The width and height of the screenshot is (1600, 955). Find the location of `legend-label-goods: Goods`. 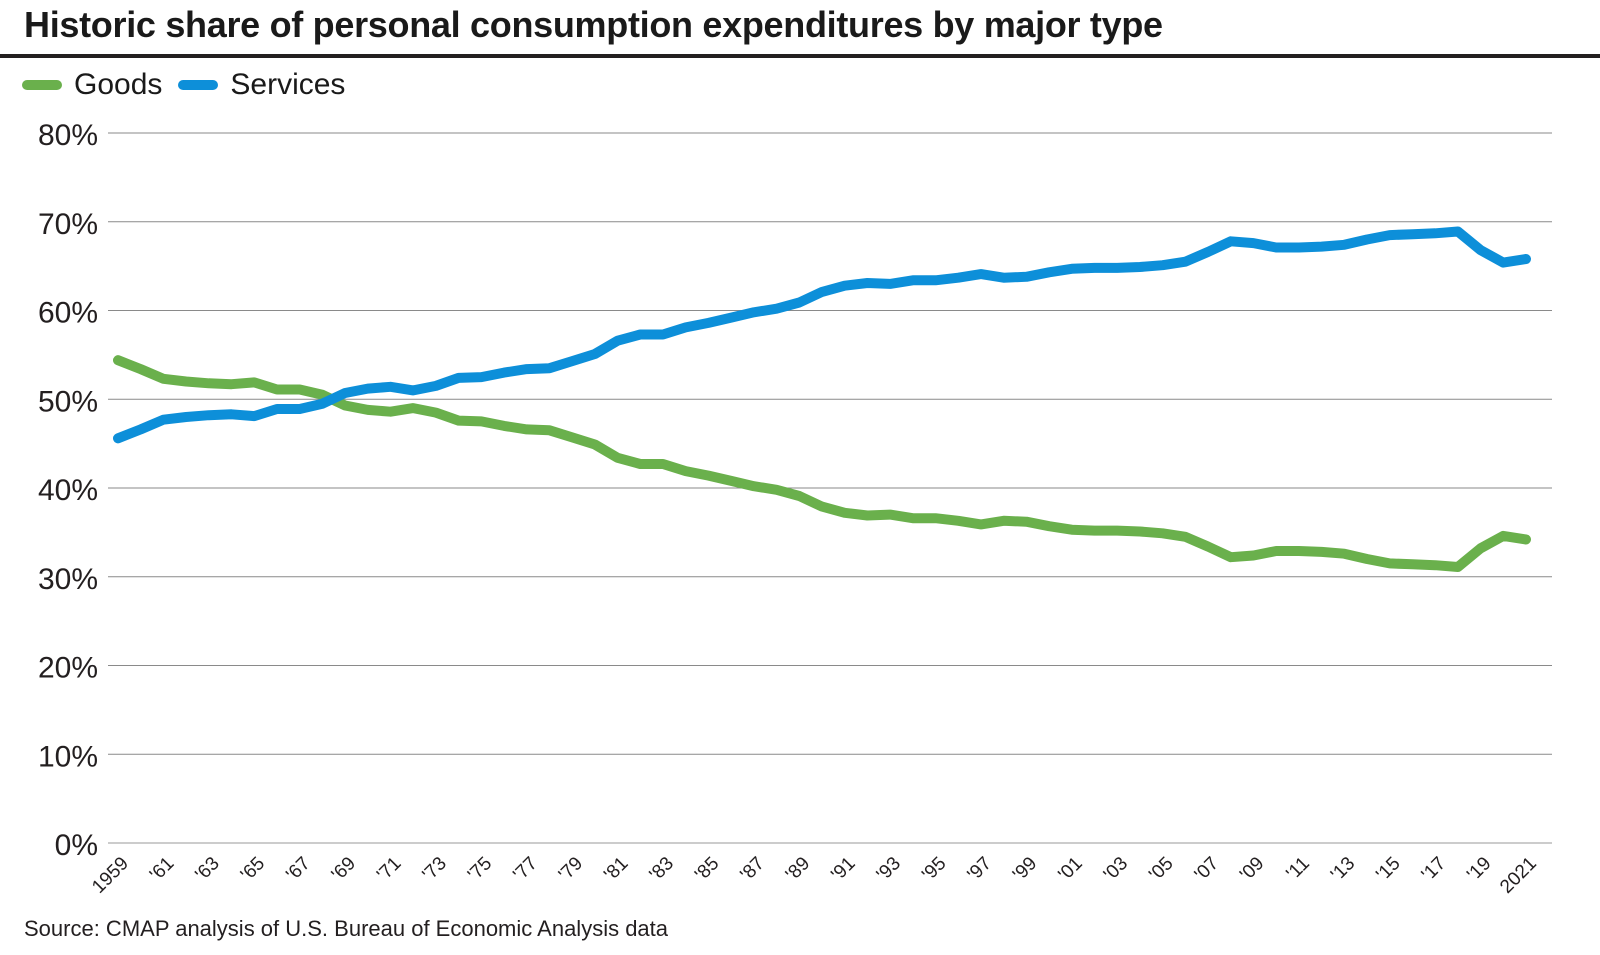

legend-label-goods: Goods is located at coordinates (118, 84).